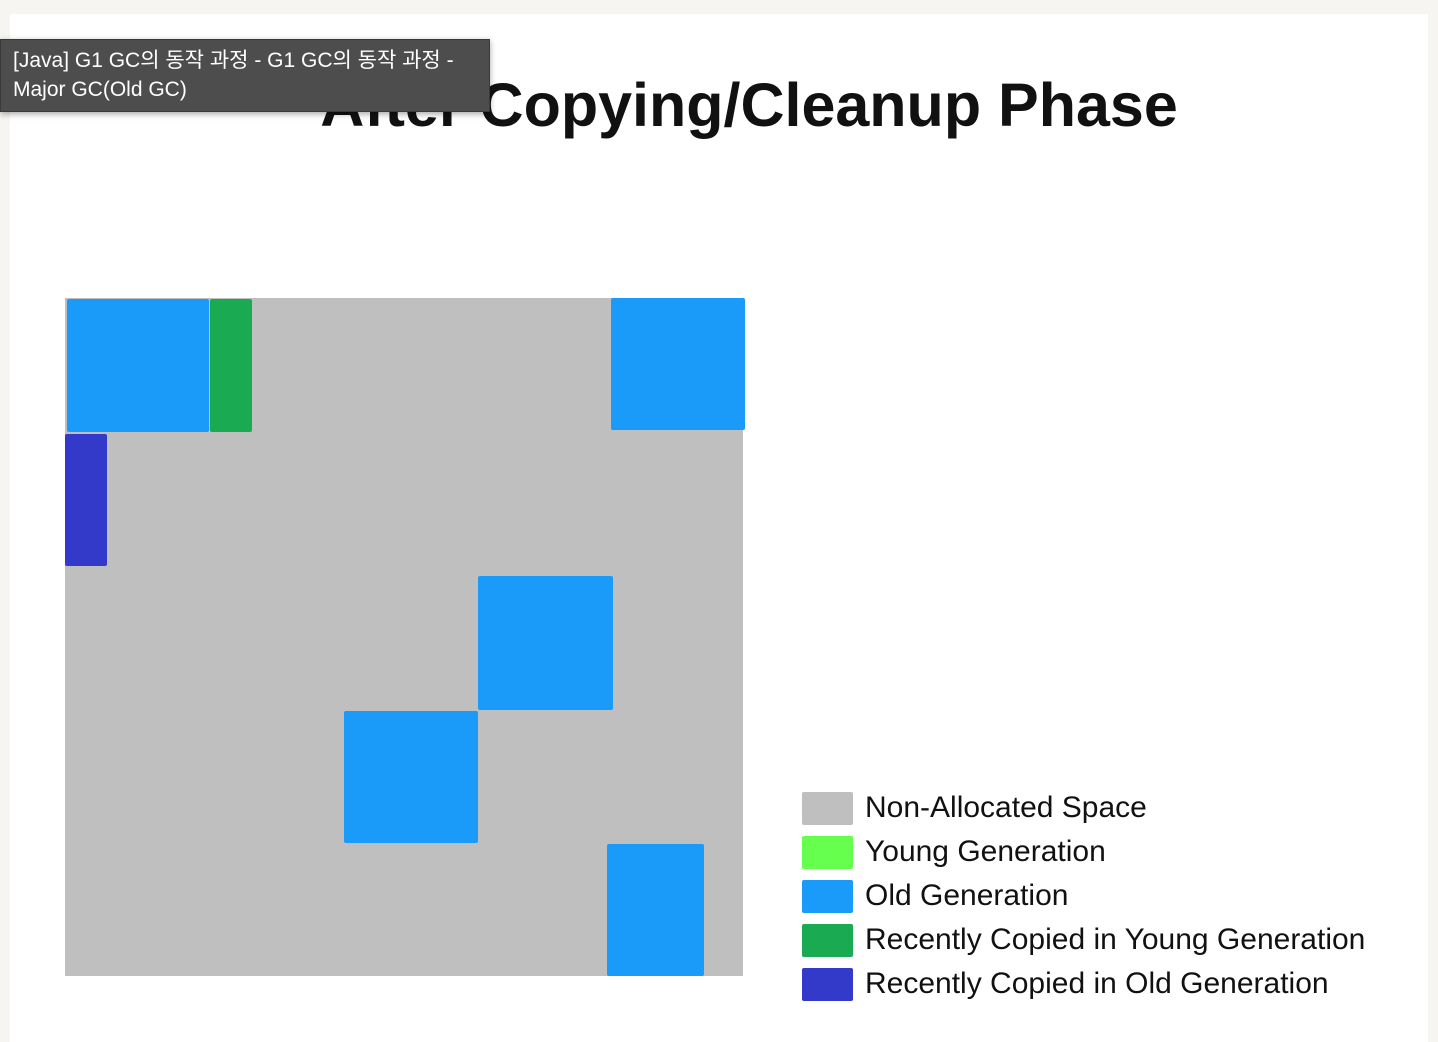  Describe the element at coordinates (1006, 807) in the screenshot. I see `legend-label: Non-Allocated Space` at that location.